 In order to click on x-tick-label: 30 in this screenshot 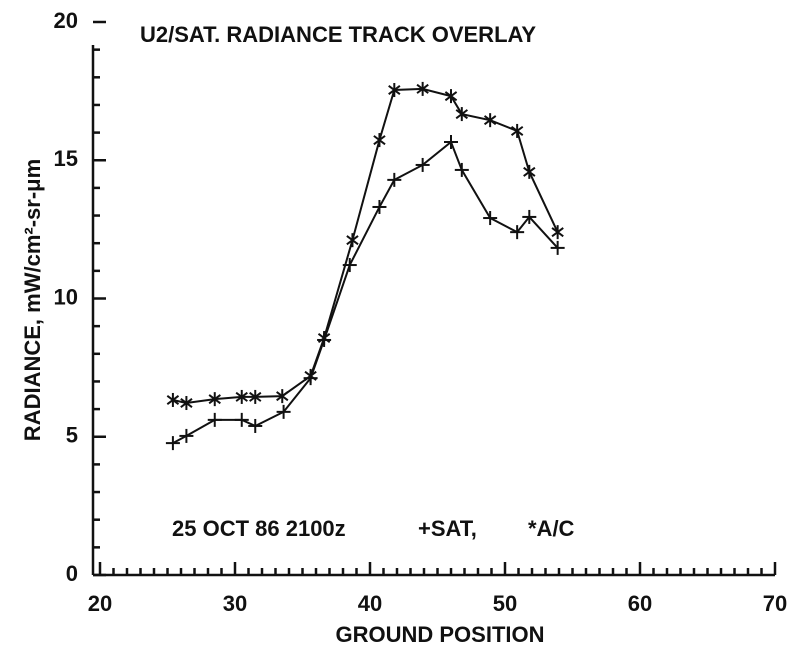, I will do `click(235, 603)`.